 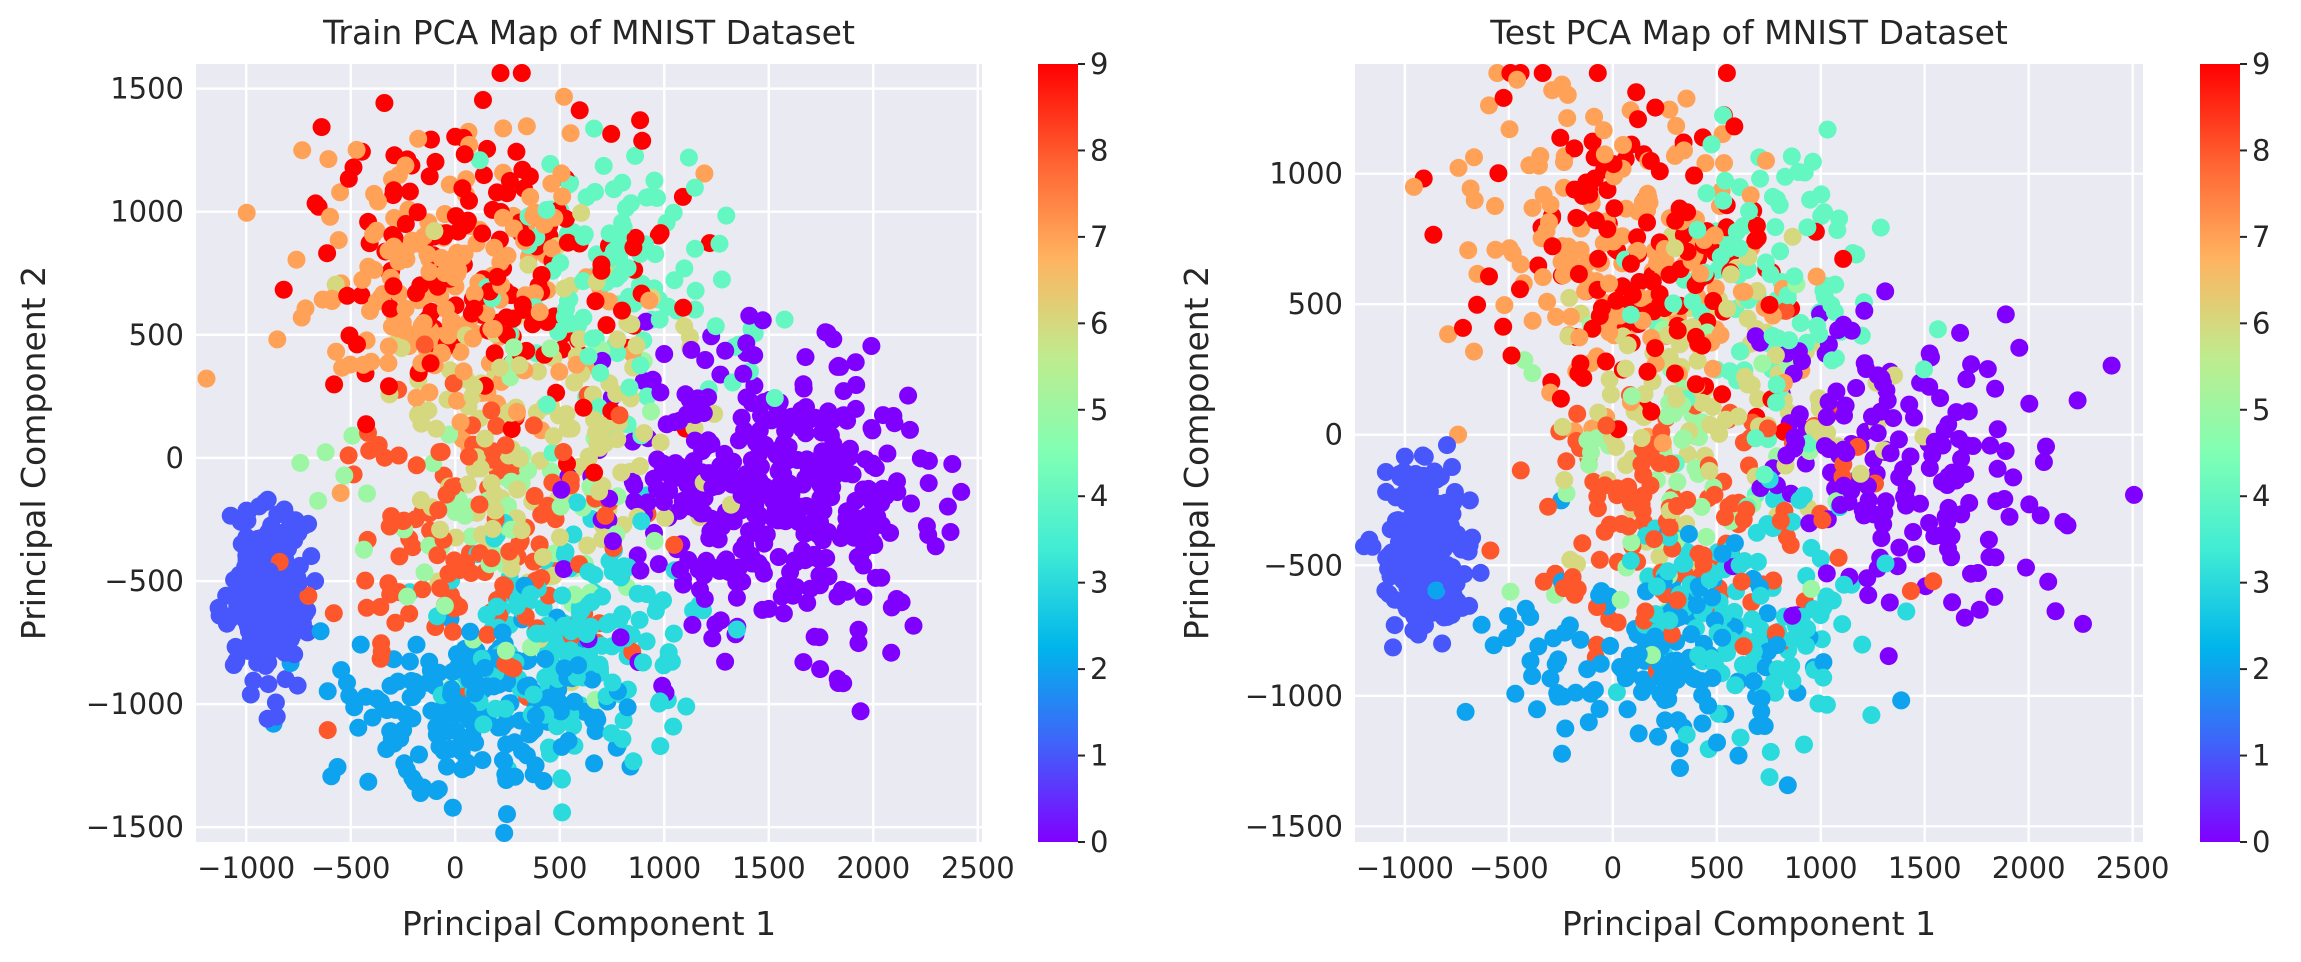 I want to click on test-y-tick-labels: −1500 −1000 −500 0 500 1000, so click(x=1294, y=500).